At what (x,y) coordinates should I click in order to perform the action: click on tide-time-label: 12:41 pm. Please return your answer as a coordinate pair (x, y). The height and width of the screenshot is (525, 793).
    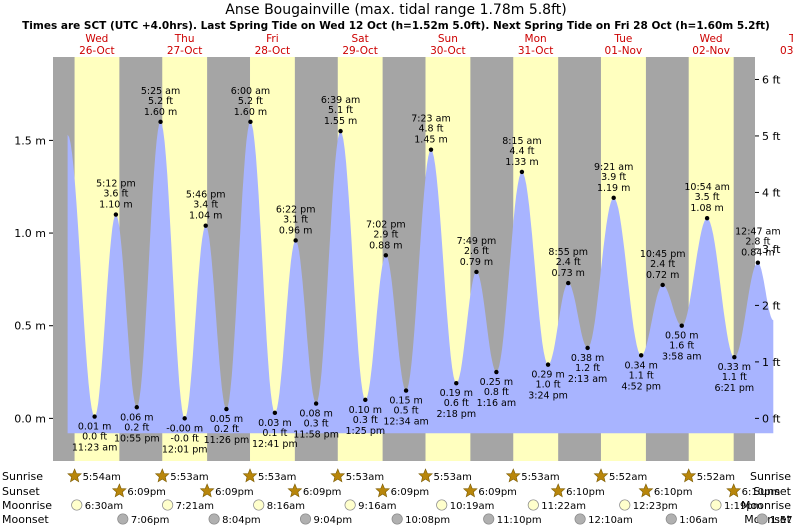
    Looking at the image, I should click on (275, 444).